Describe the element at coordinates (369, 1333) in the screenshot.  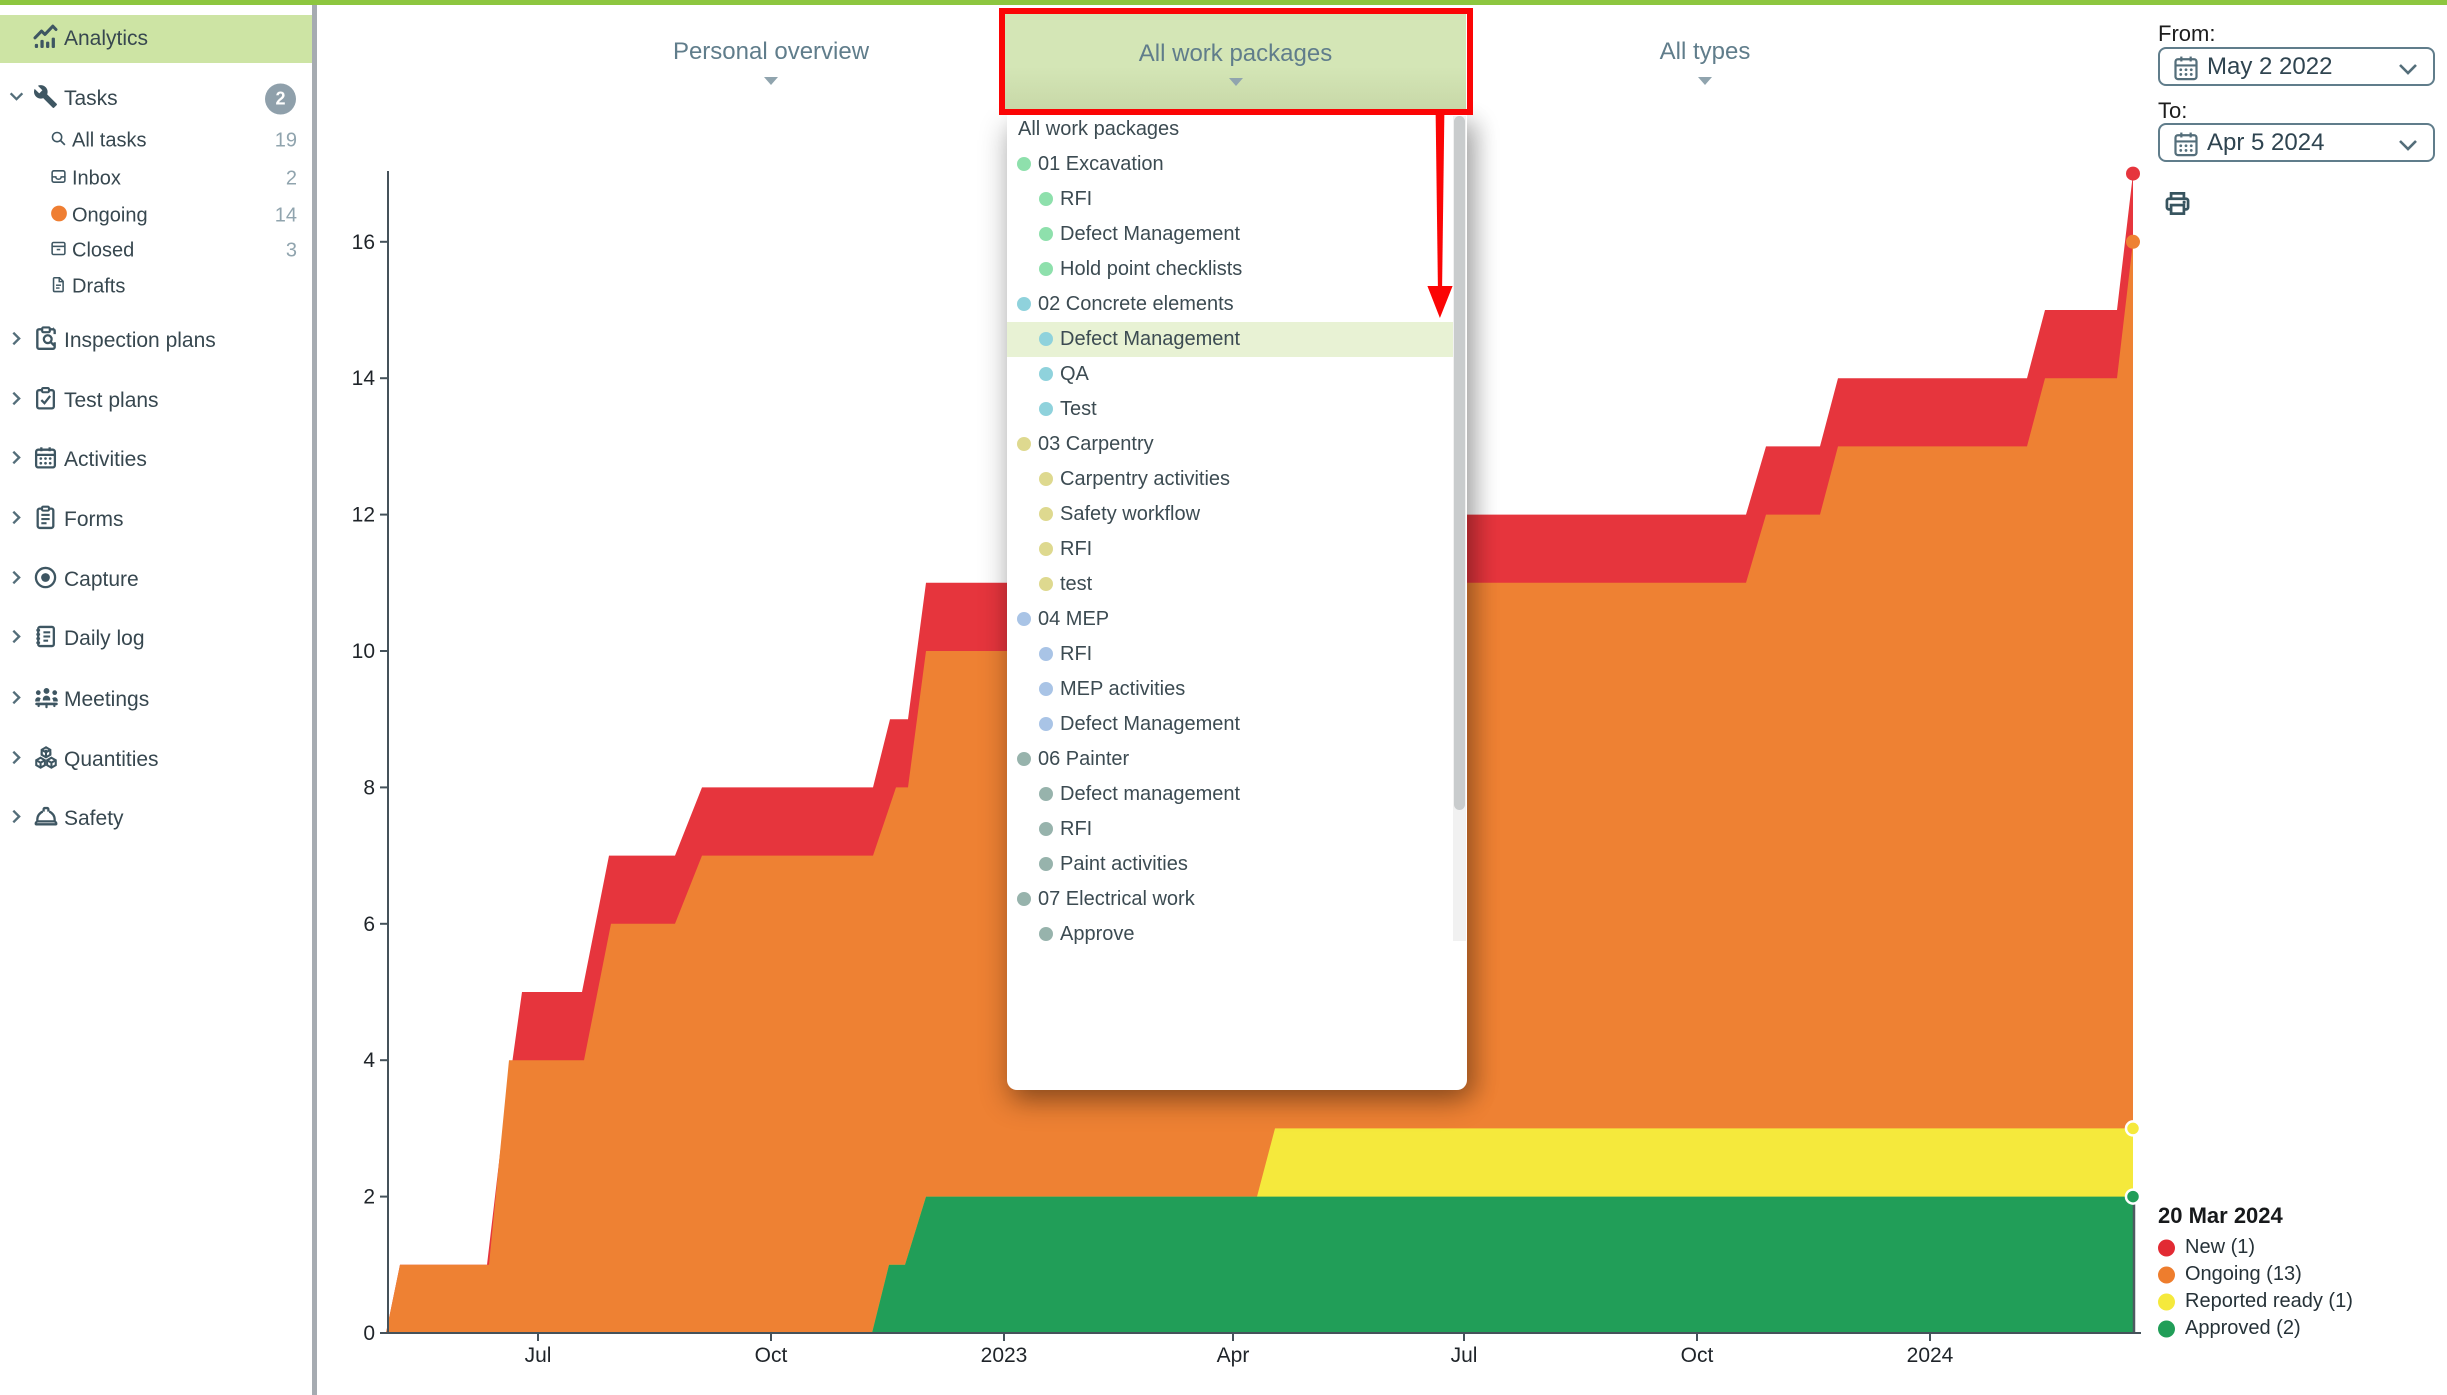
I see `svg-text: 0` at that location.